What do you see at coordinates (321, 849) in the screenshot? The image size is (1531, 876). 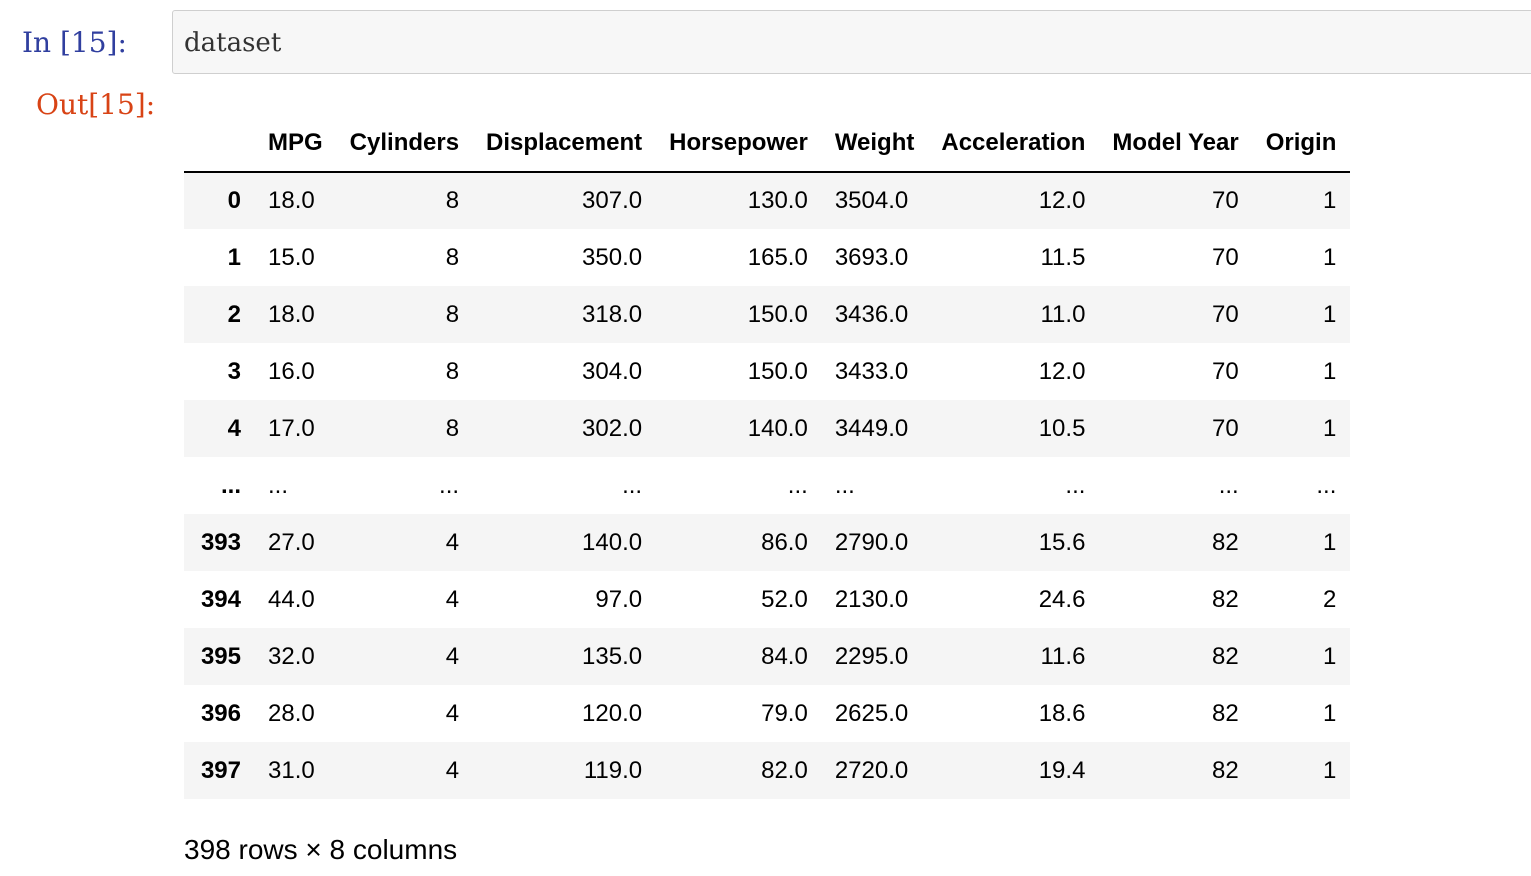 I see `shape-note: 398 rows × 8 columns` at bounding box center [321, 849].